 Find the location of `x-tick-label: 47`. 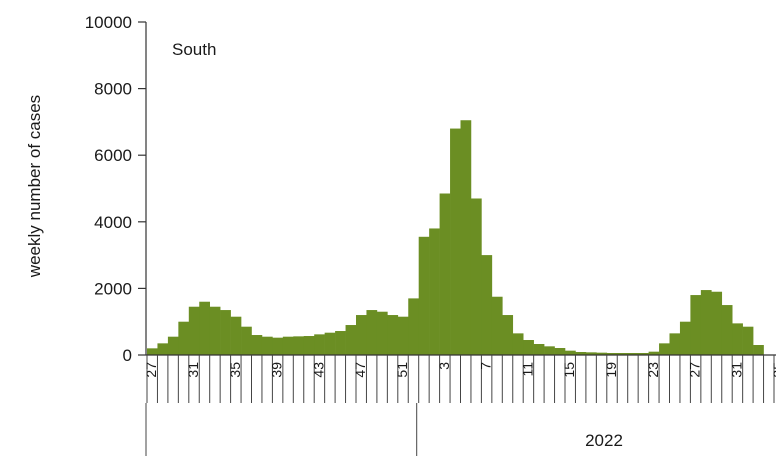

x-tick-label: 47 is located at coordinates (360, 370).